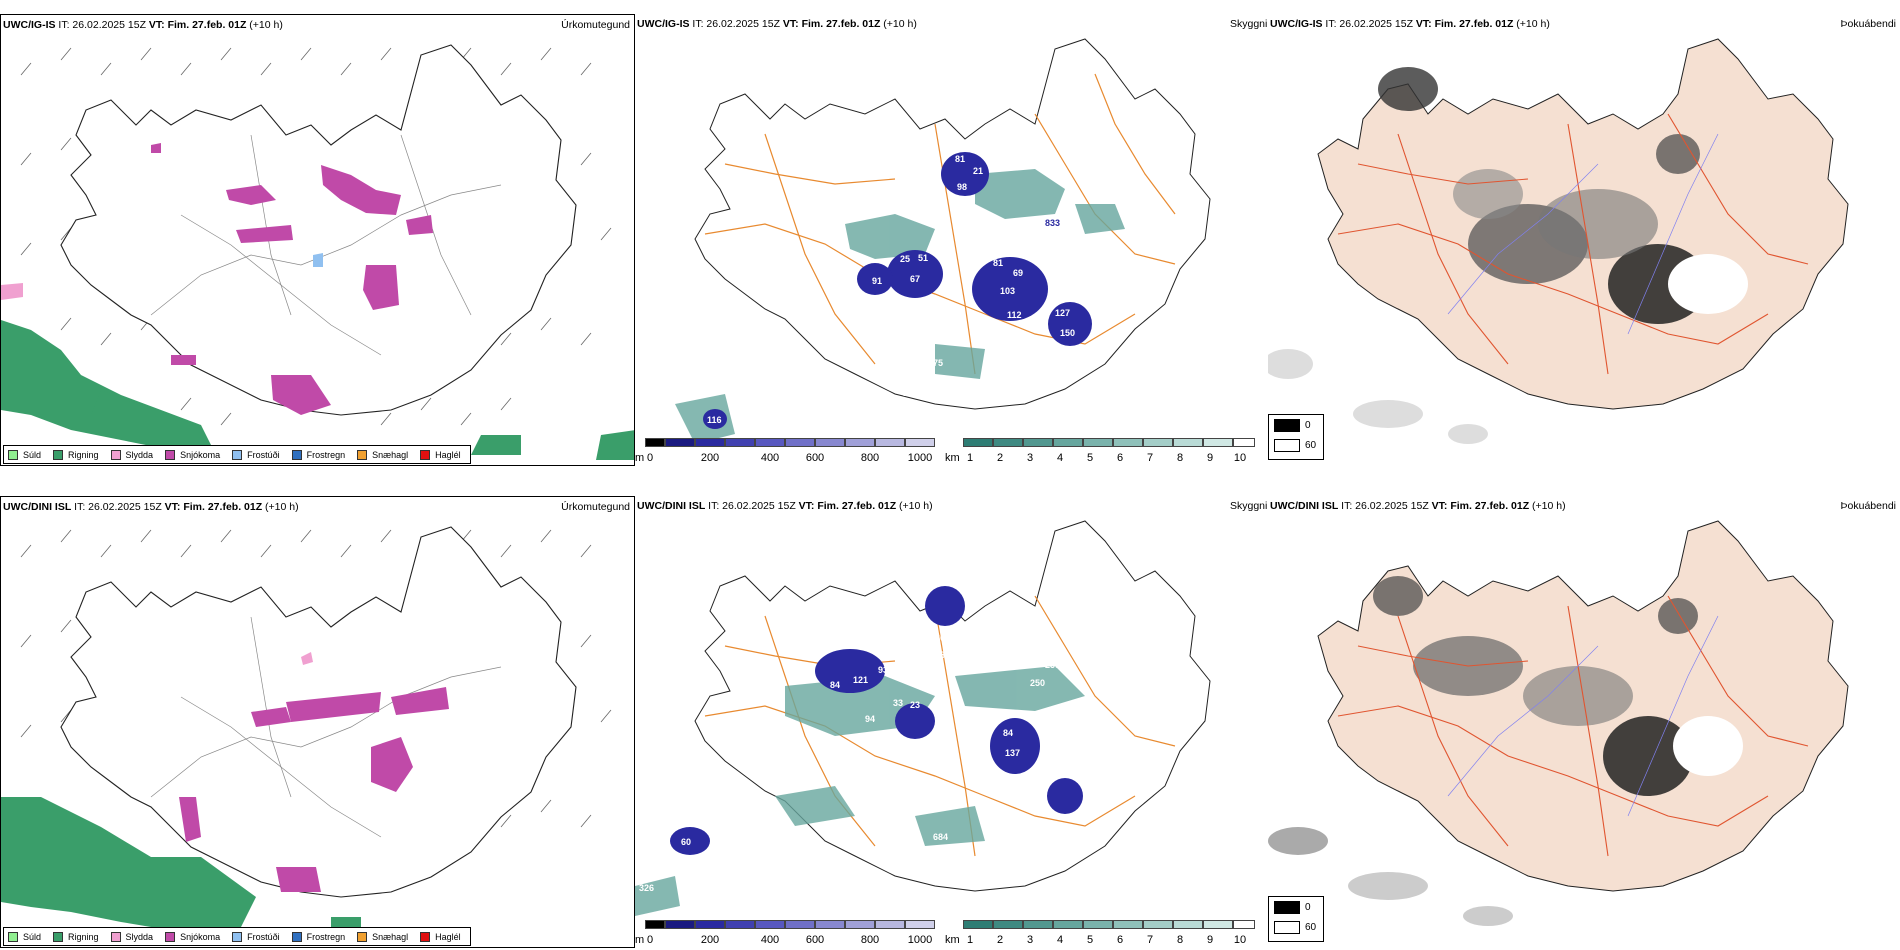 The width and height of the screenshot is (1900, 950). What do you see at coordinates (910, 393) in the screenshot?
I see `svg-text: 107` at bounding box center [910, 393].